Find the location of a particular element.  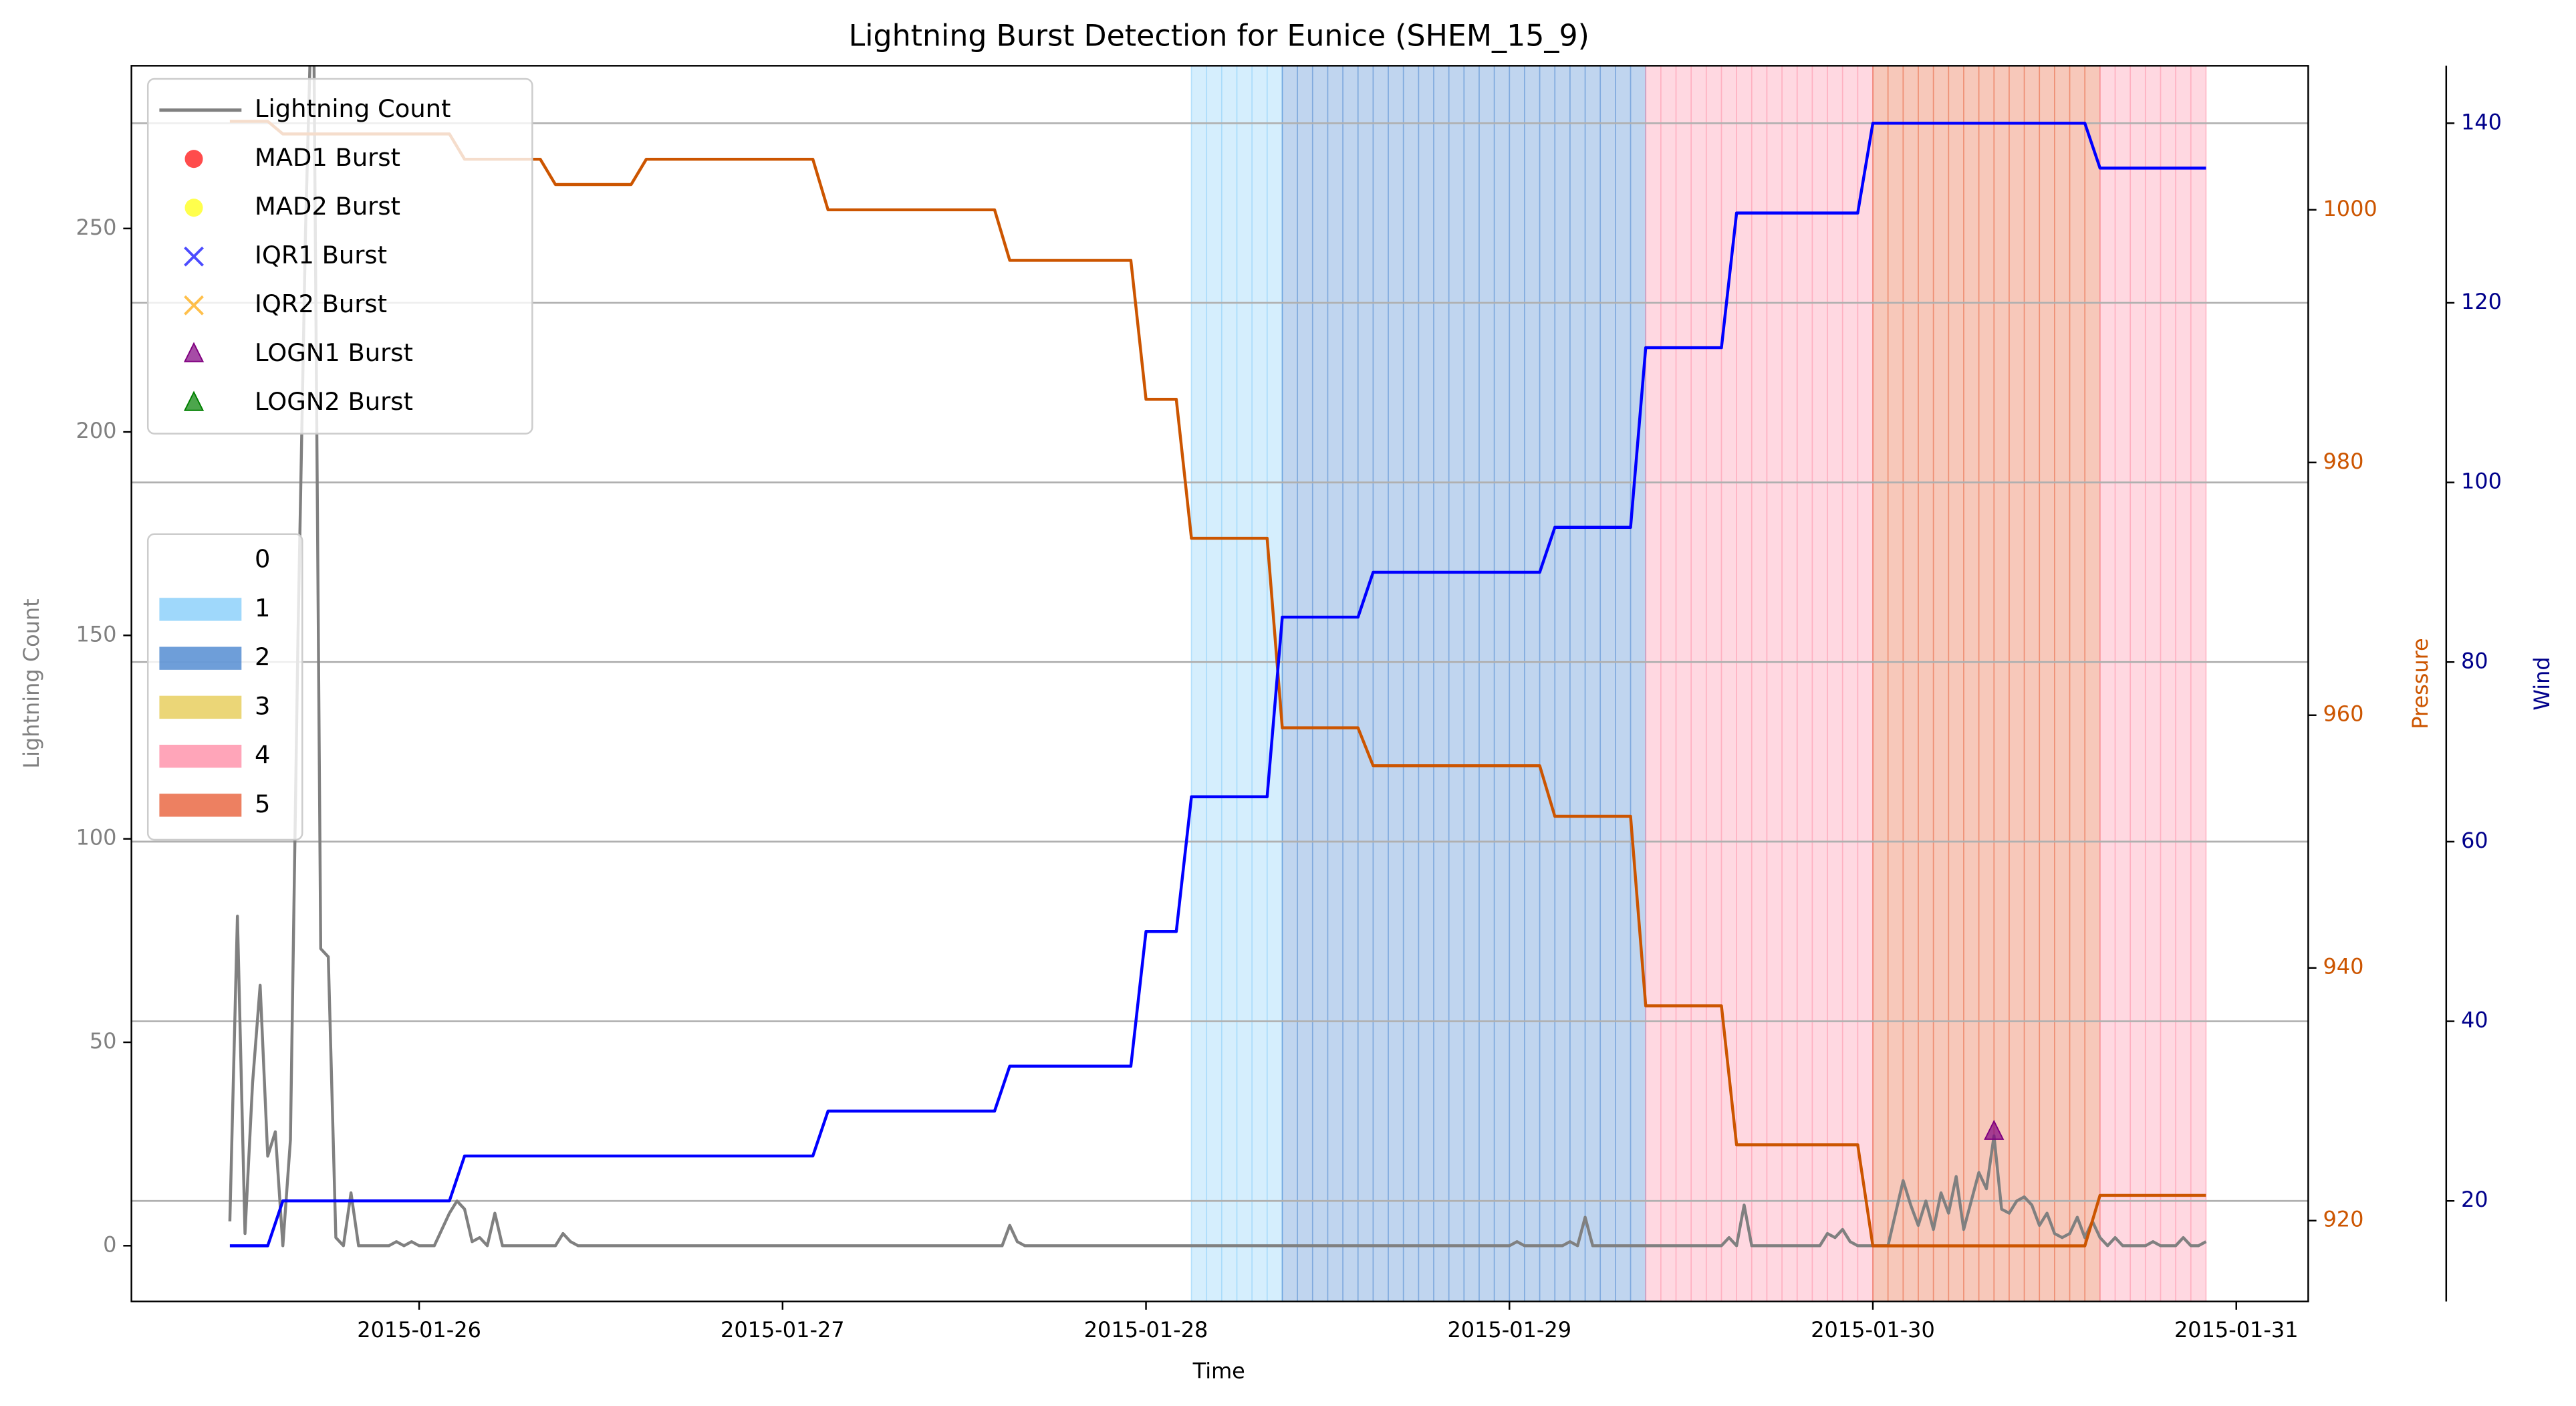

band-legend-label: 3 is located at coordinates (262, 705).